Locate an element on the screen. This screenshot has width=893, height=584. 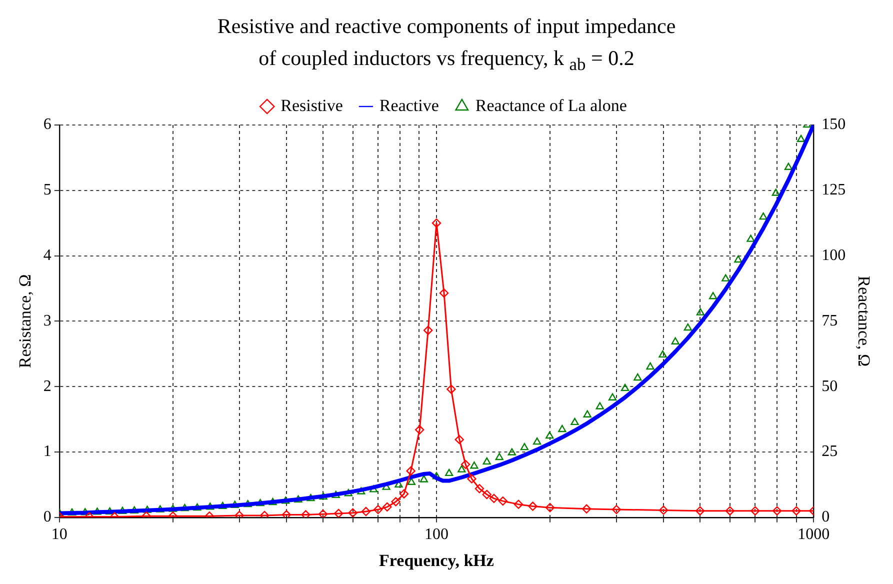
y2-tick-label: 125 is located at coordinates (834, 190).